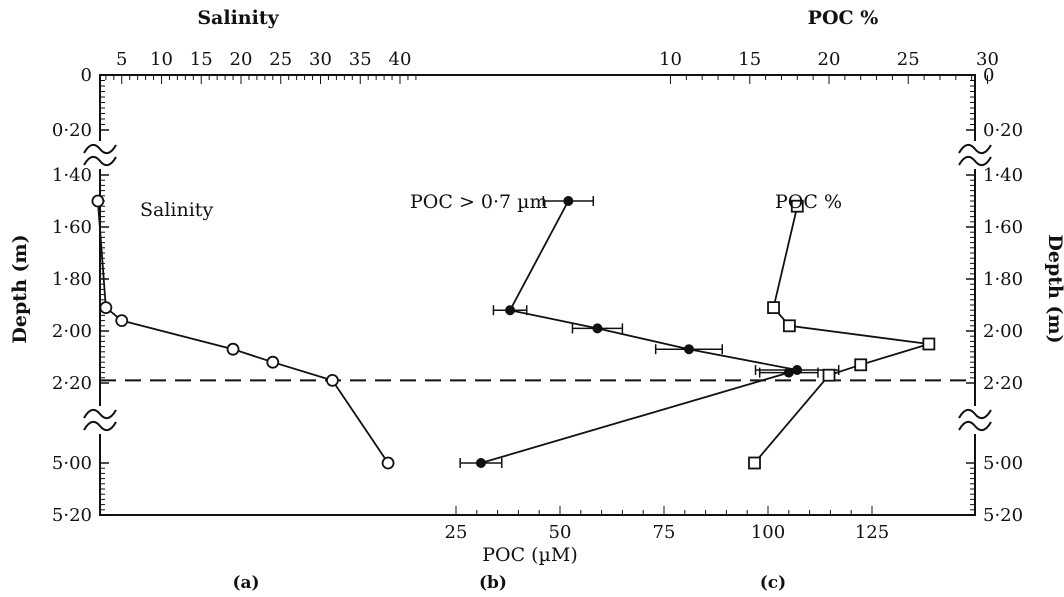 The height and width of the screenshot is (597, 1064). What do you see at coordinates (72, 130) in the screenshot?
I see `depth-tick-label-left: 0·20` at bounding box center [72, 130].